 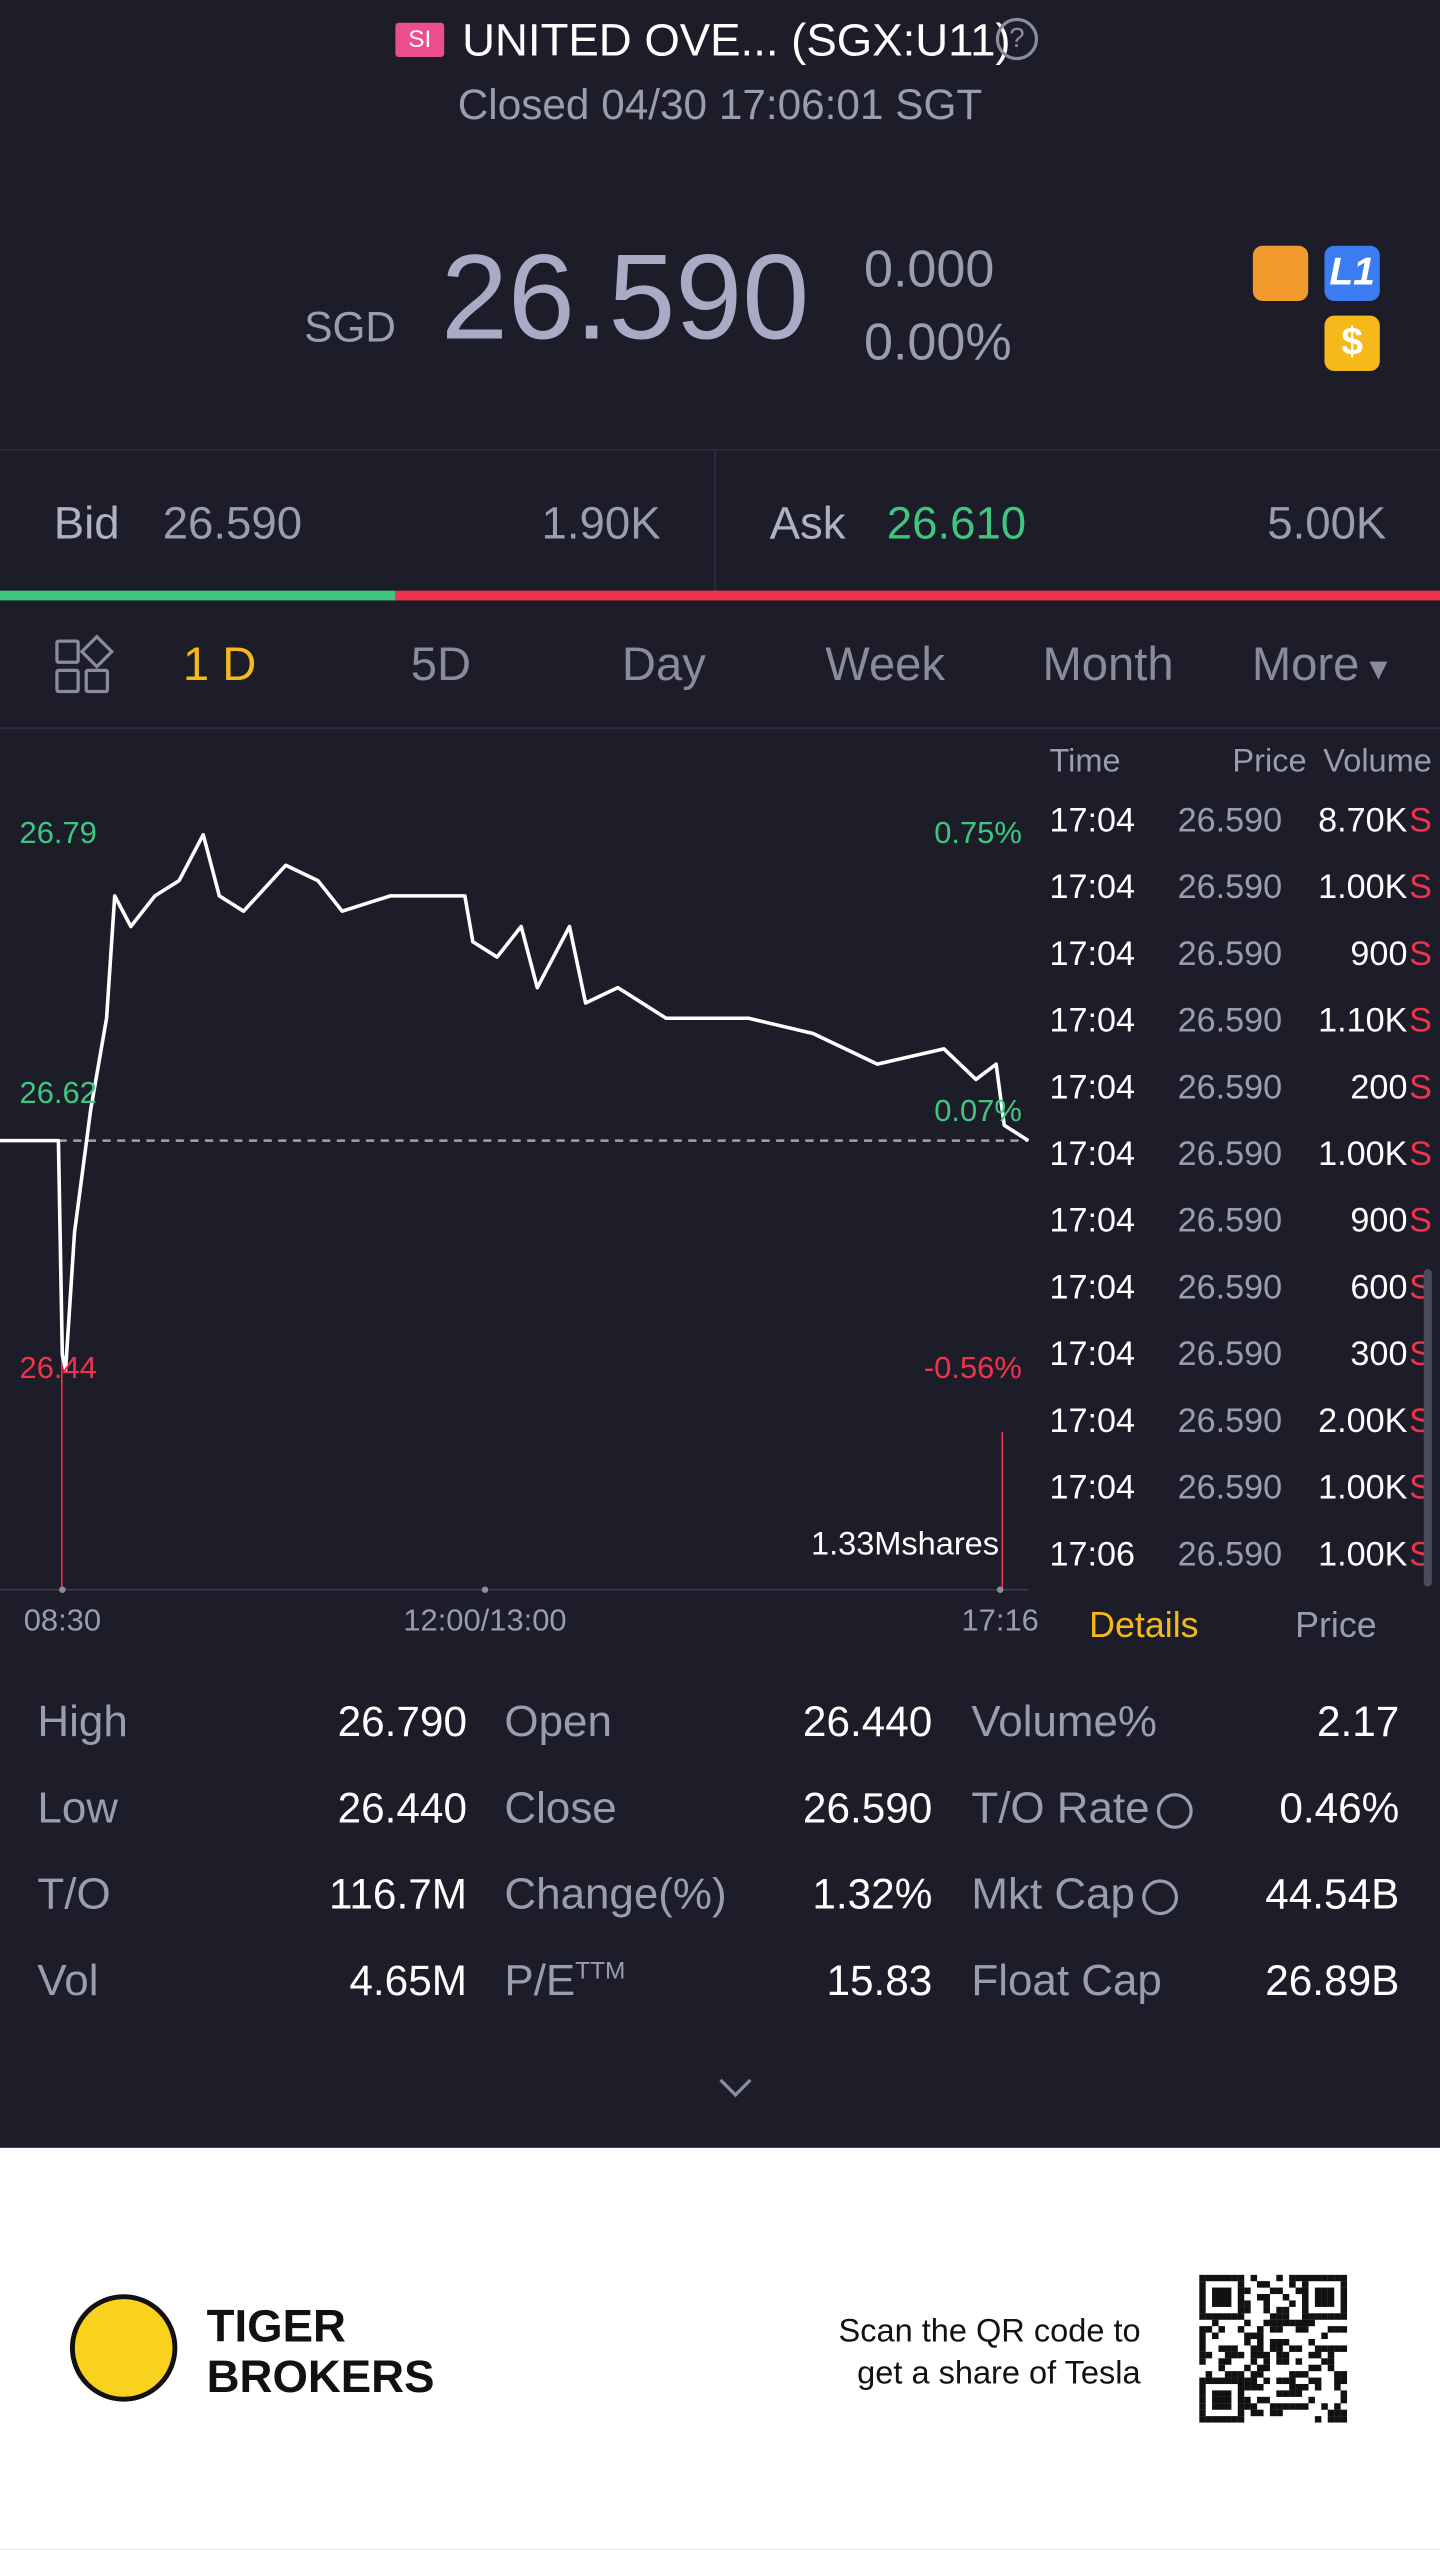 I want to click on y2-tick-label: -0.56%, so click(x=973, y=1367).